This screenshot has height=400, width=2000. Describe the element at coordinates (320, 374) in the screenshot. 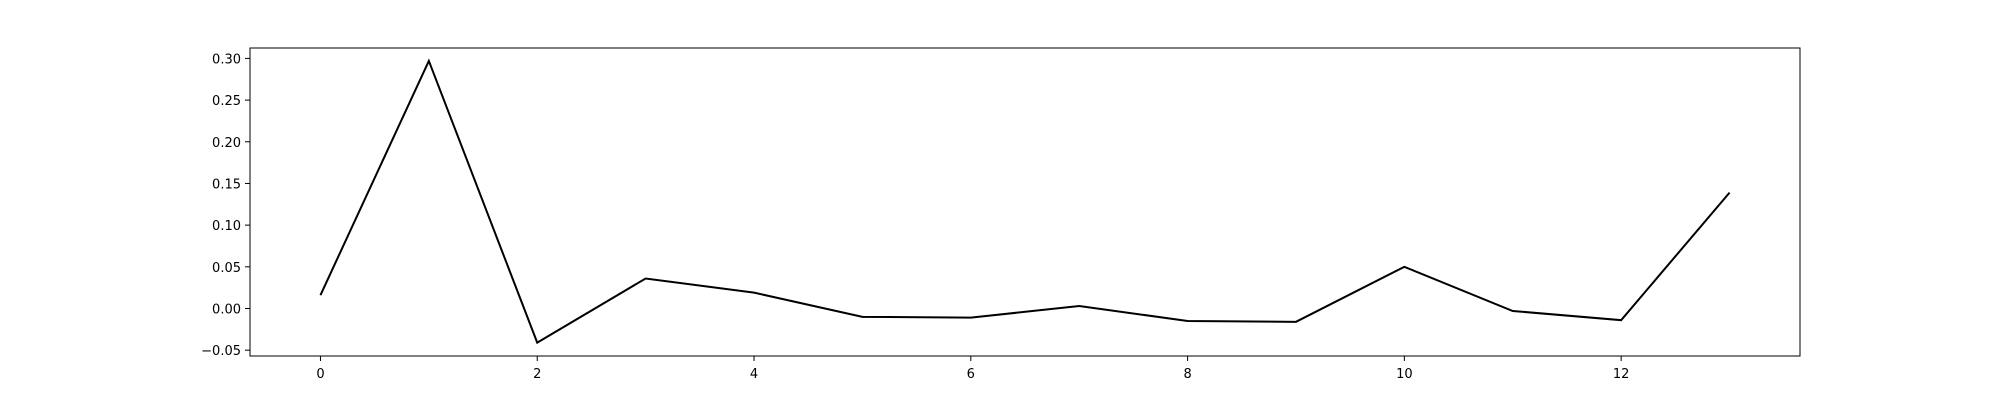

I see `x-tick-label: 0` at that location.